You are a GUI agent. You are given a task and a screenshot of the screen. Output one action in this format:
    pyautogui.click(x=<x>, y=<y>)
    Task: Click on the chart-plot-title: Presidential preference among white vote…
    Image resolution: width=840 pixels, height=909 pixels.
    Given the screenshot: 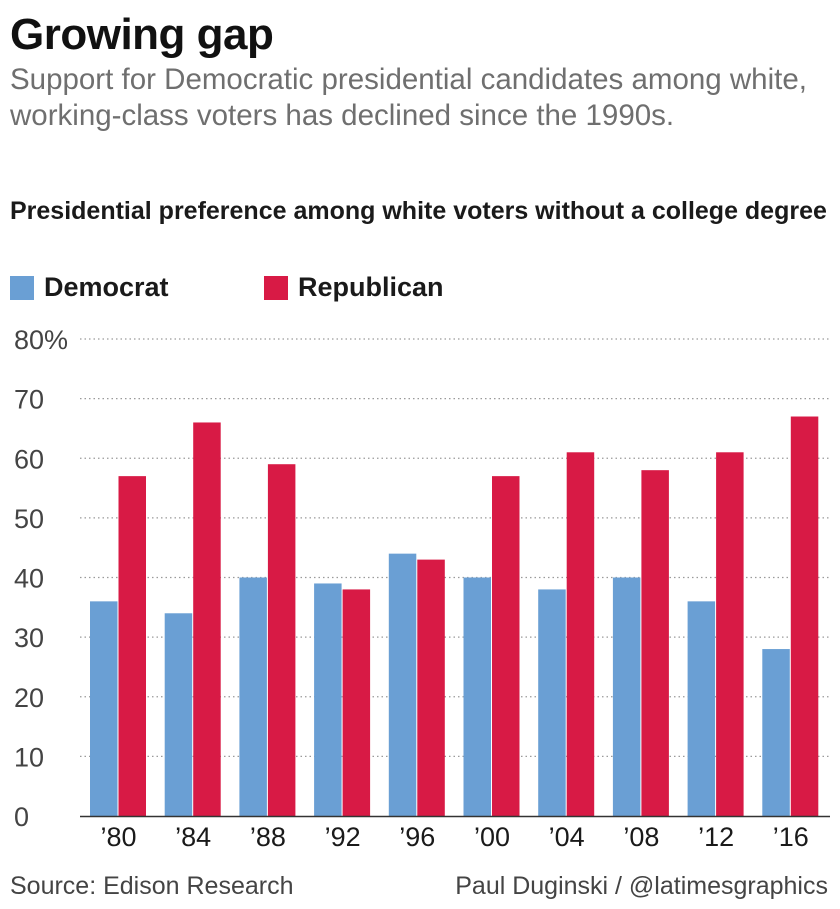 What is the action you would take?
    pyautogui.click(x=418, y=211)
    